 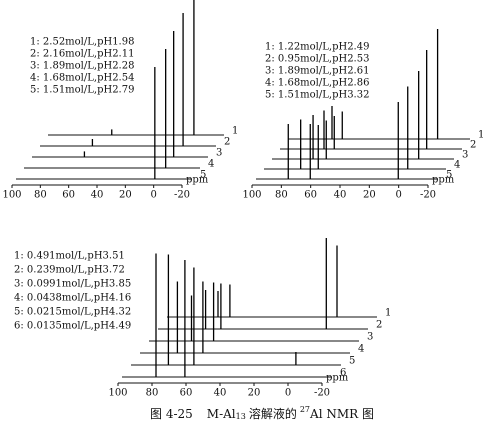 I want to click on legend-entry: 5: 0.0215mol/L,pH4.32, so click(x=72, y=312).